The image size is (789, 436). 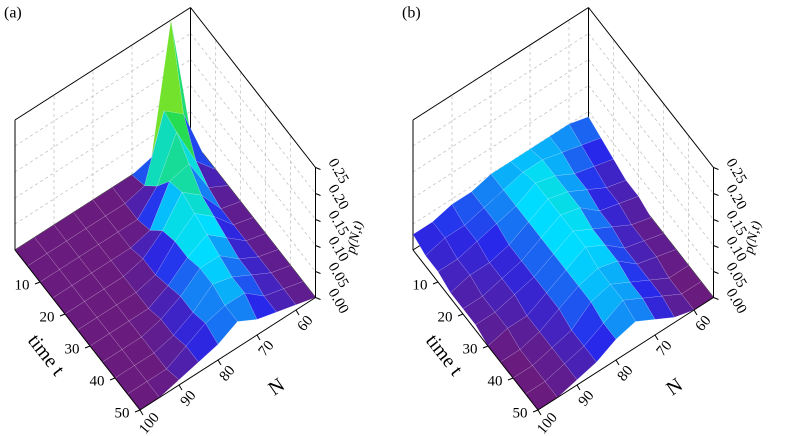 What do you see at coordinates (411, 13) in the screenshot?
I see `panel-label: (b)` at bounding box center [411, 13].